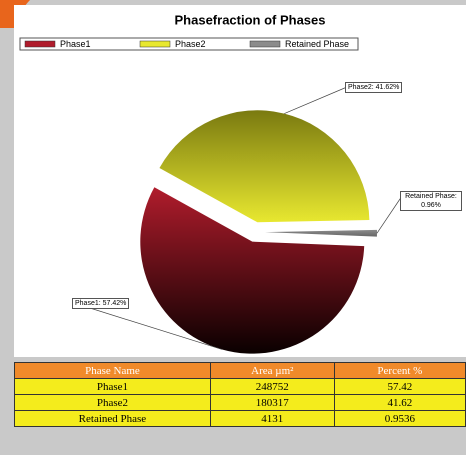 This screenshot has height=455, width=466. Describe the element at coordinates (399, 370) in the screenshot. I see `column-header: Percent %` at that location.